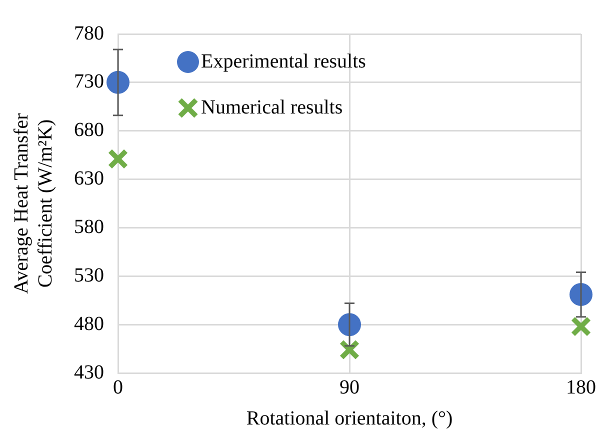 The width and height of the screenshot is (607, 443). What do you see at coordinates (89, 323) in the screenshot?
I see `y-tick-label: 480` at bounding box center [89, 323].